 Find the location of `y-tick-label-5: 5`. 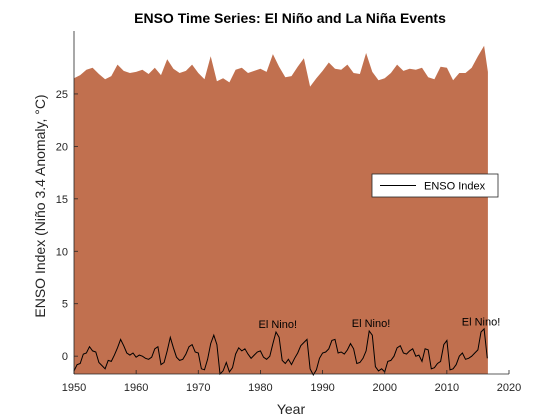

y-tick-label-5: 5 is located at coordinates (65, 305).